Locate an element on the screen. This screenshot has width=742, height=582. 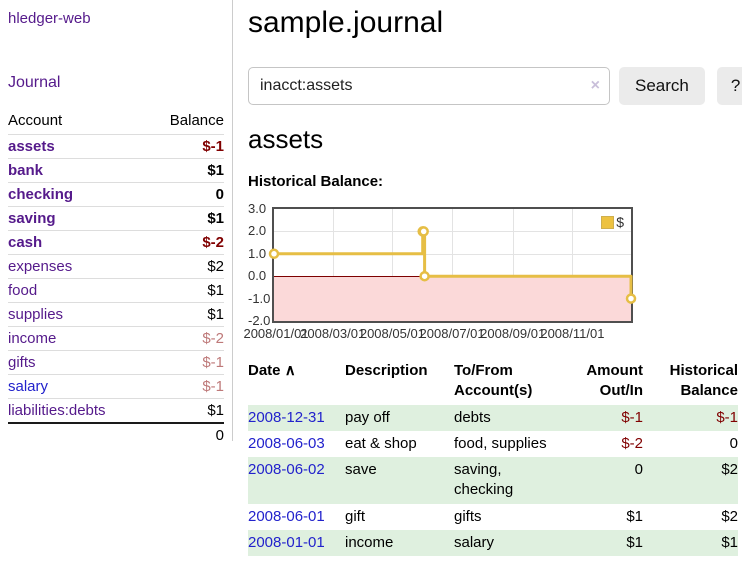
account-link-assets: assets is located at coordinates (31, 146).